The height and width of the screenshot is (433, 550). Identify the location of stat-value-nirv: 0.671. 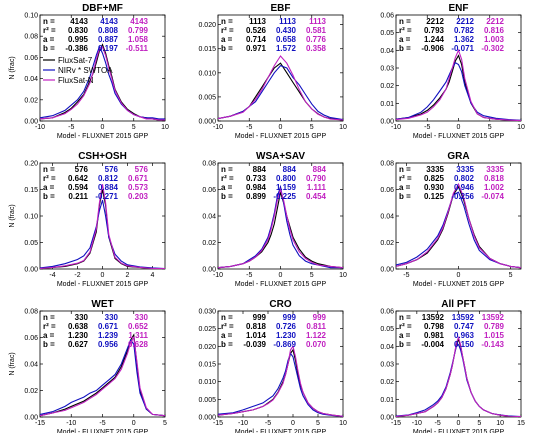
(108, 326).